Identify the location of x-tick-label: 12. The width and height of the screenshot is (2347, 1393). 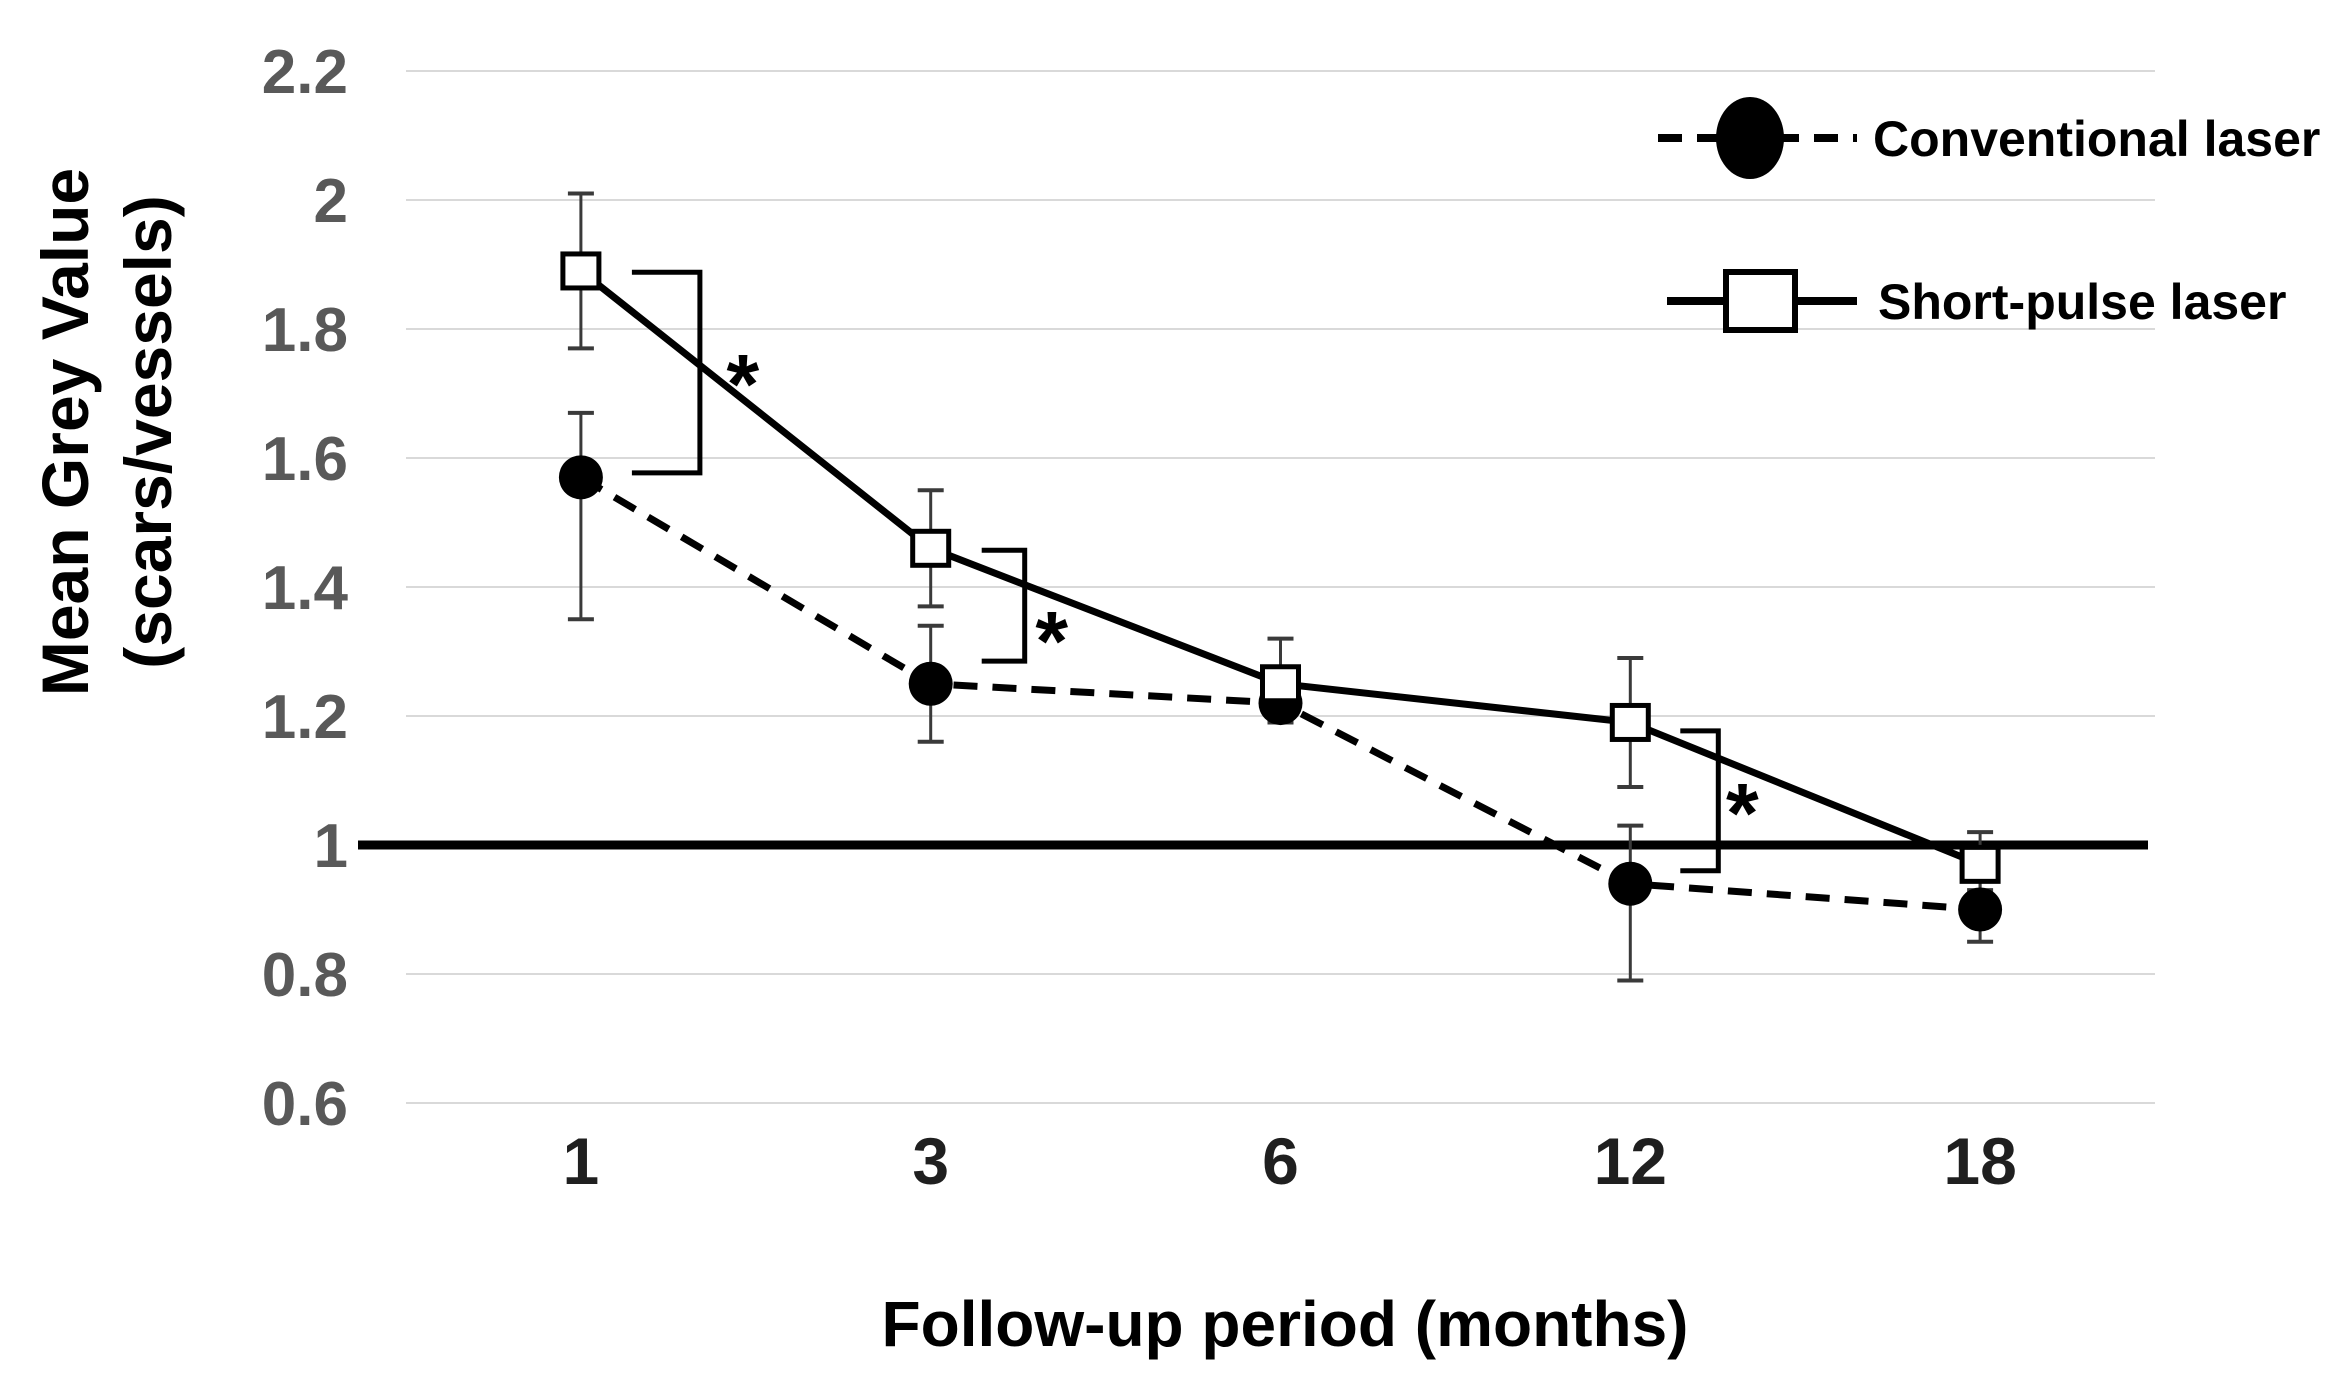
(1630, 1161).